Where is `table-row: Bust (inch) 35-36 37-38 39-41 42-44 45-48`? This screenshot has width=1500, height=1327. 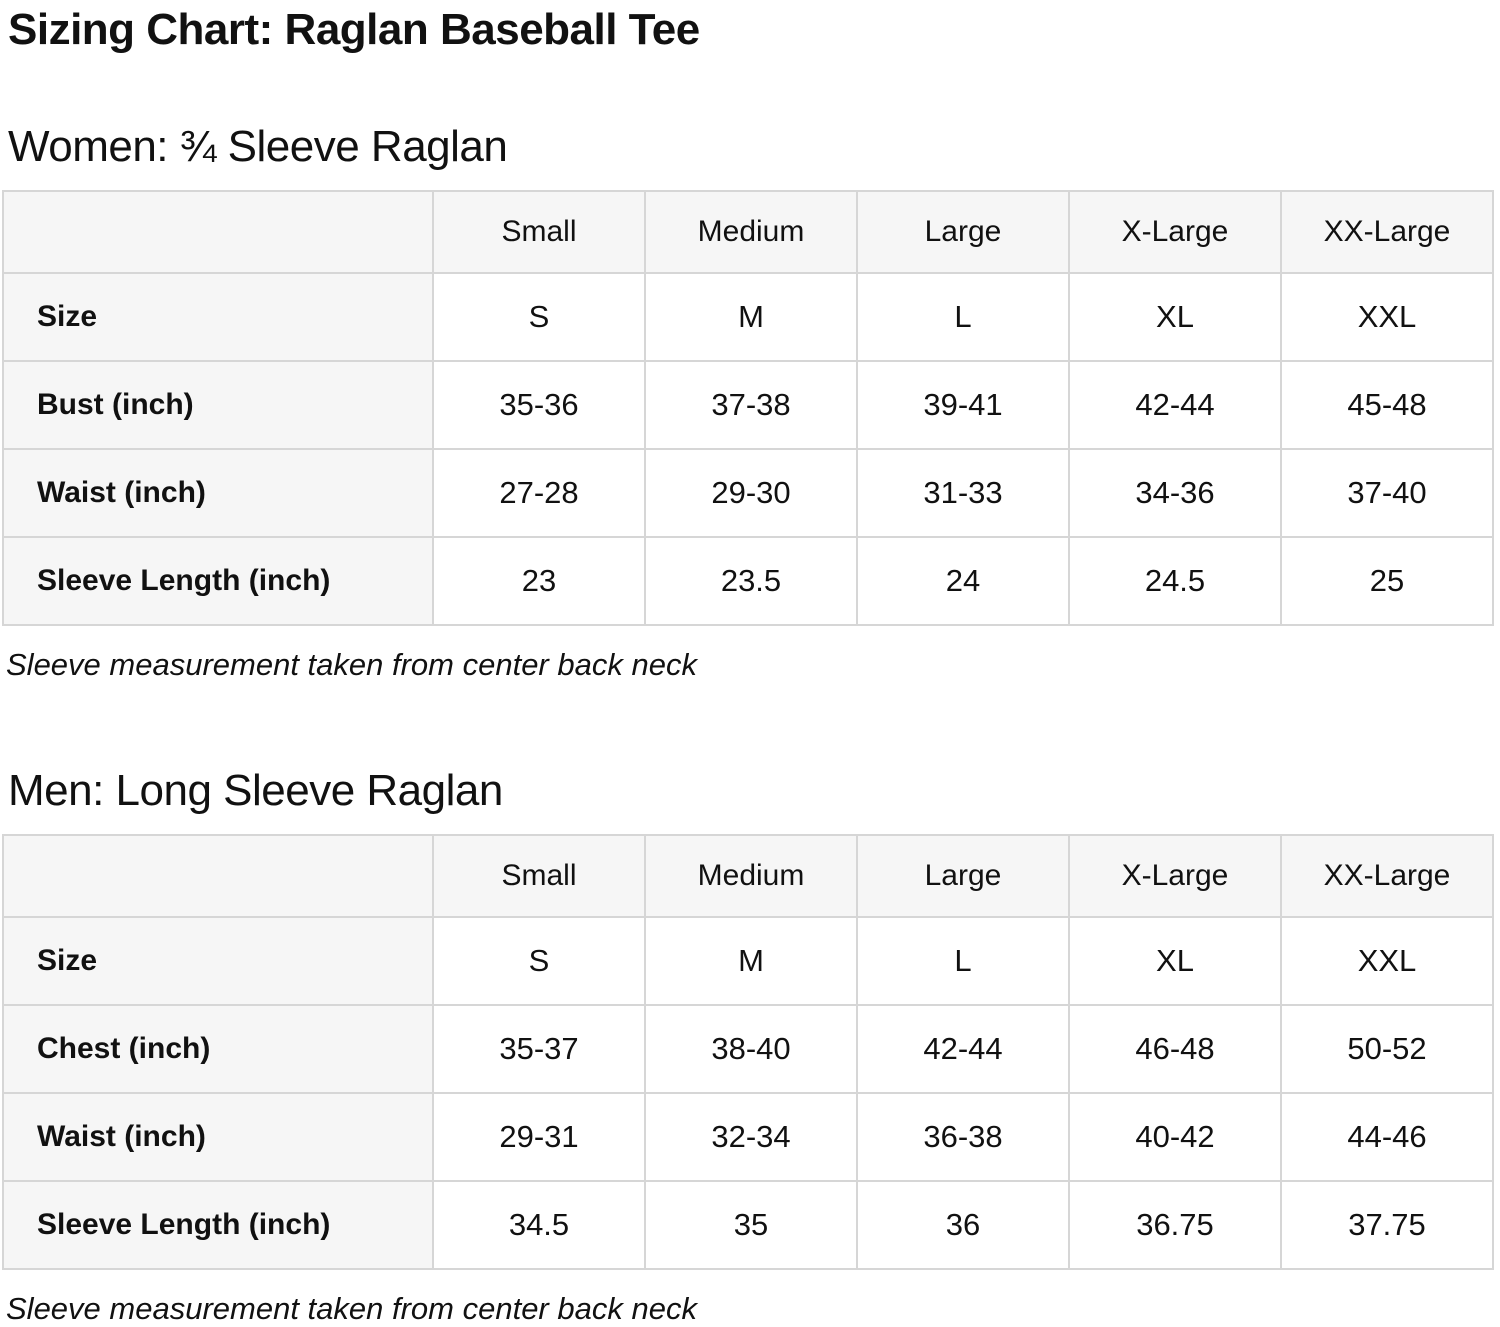 table-row: Bust (inch) 35-36 37-38 39-41 42-44 45-48 is located at coordinates (748, 404).